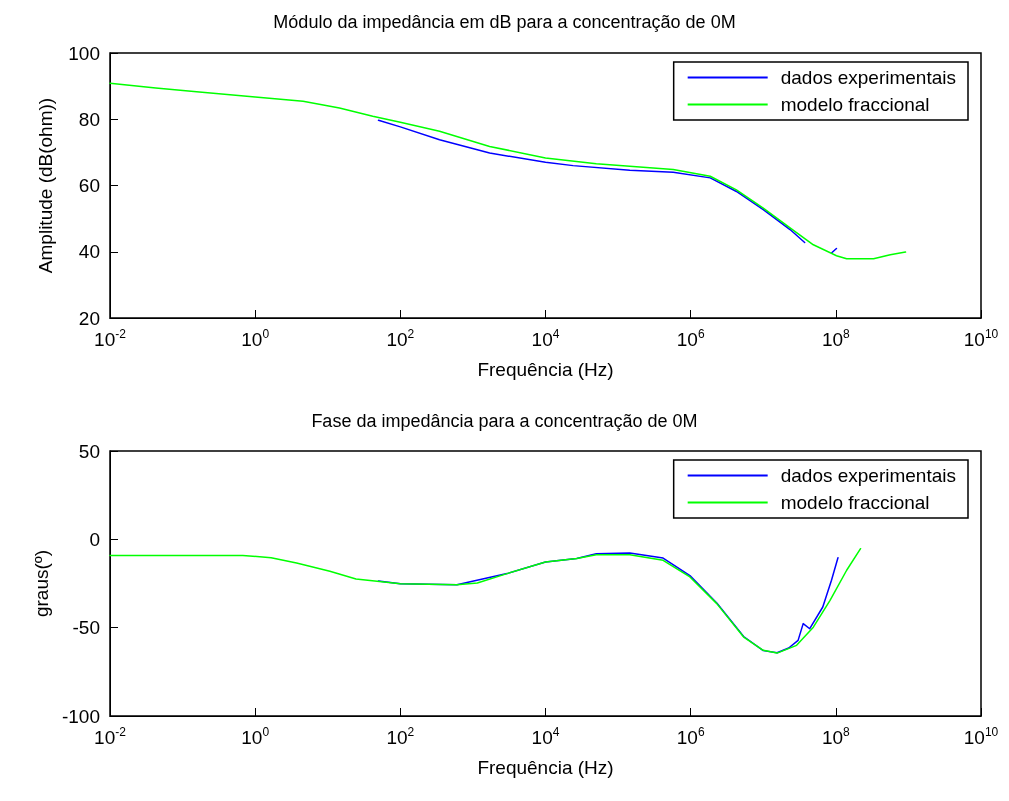 The height and width of the screenshot is (801, 1009). What do you see at coordinates (89, 451) in the screenshot?
I see `y-tick-label: 50` at bounding box center [89, 451].